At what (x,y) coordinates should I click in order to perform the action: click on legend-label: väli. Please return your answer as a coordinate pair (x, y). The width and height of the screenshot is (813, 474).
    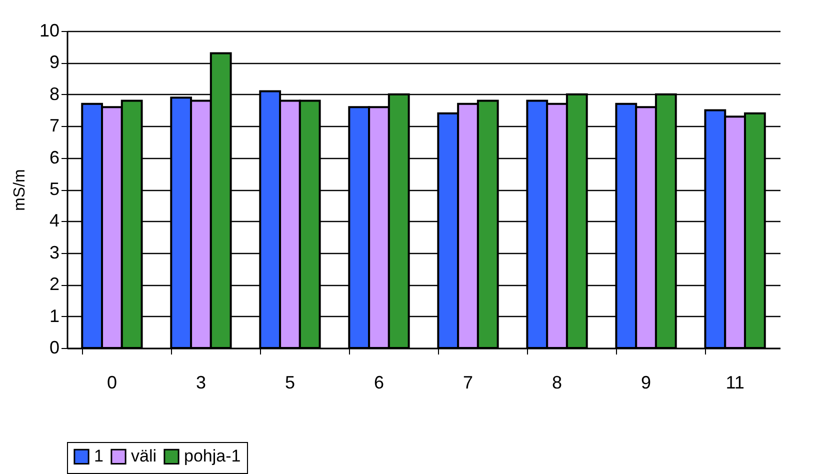
    Looking at the image, I should click on (144, 456).